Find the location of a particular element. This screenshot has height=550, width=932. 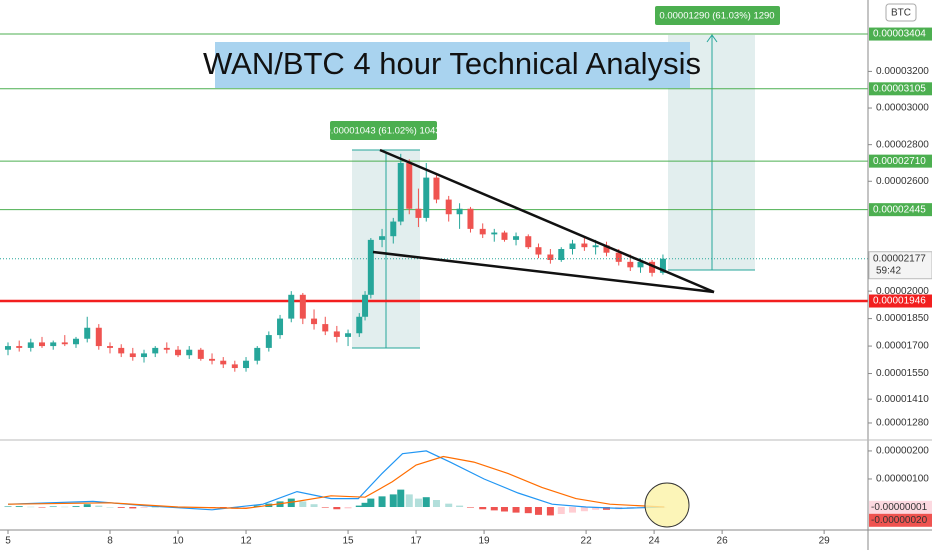

chart-title: WAN/BTC 4 hour Technical Analysis is located at coordinates (452, 63).